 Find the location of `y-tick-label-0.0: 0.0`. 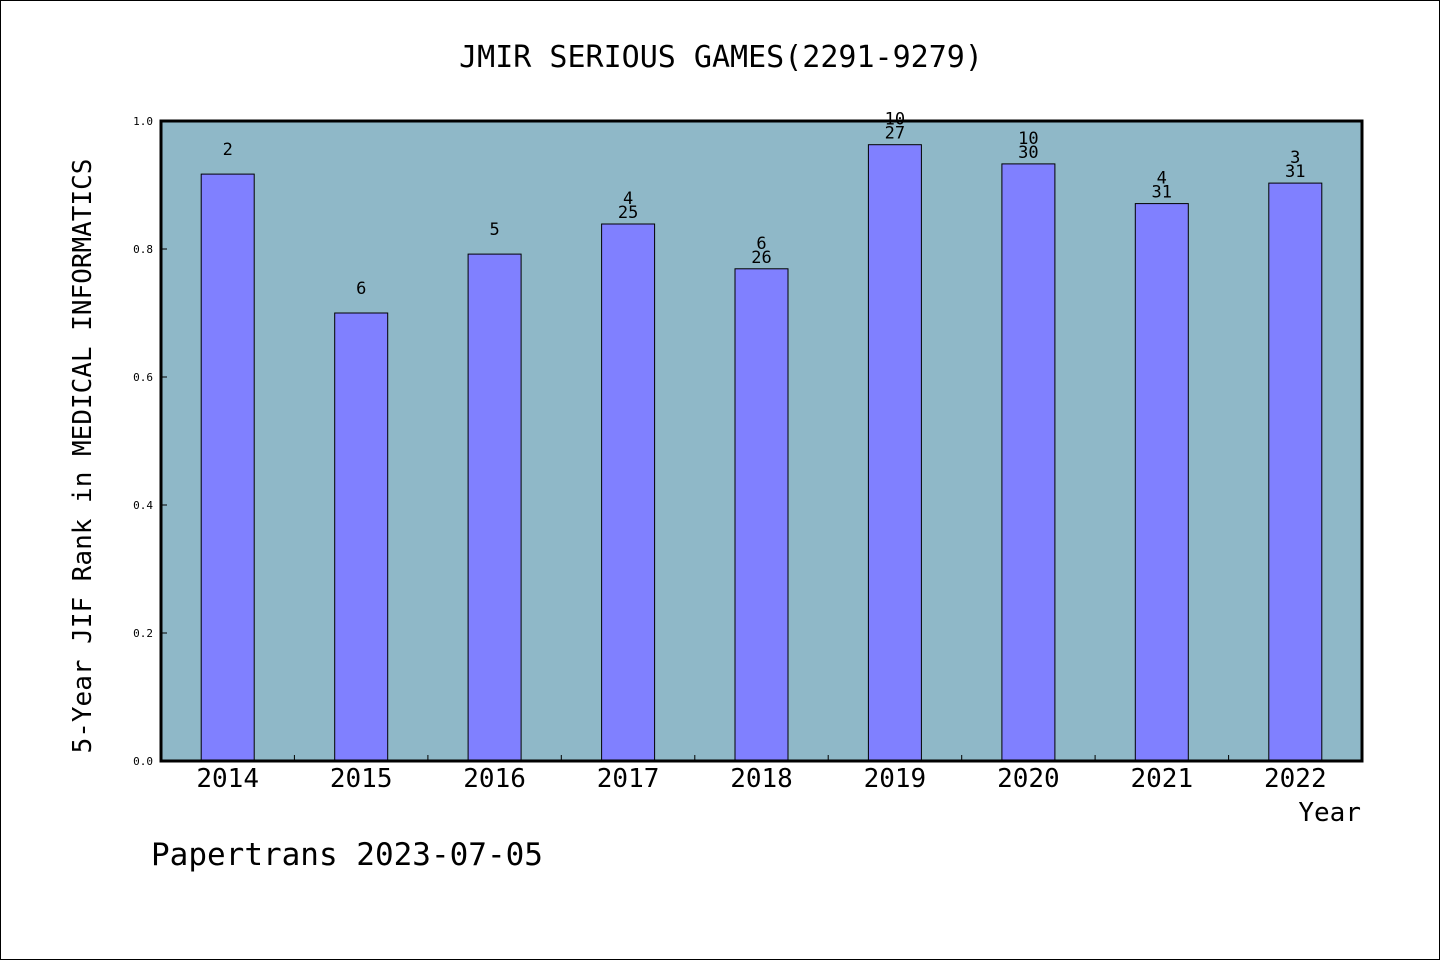

y-tick-label-0.0: 0.0 is located at coordinates (143, 761).